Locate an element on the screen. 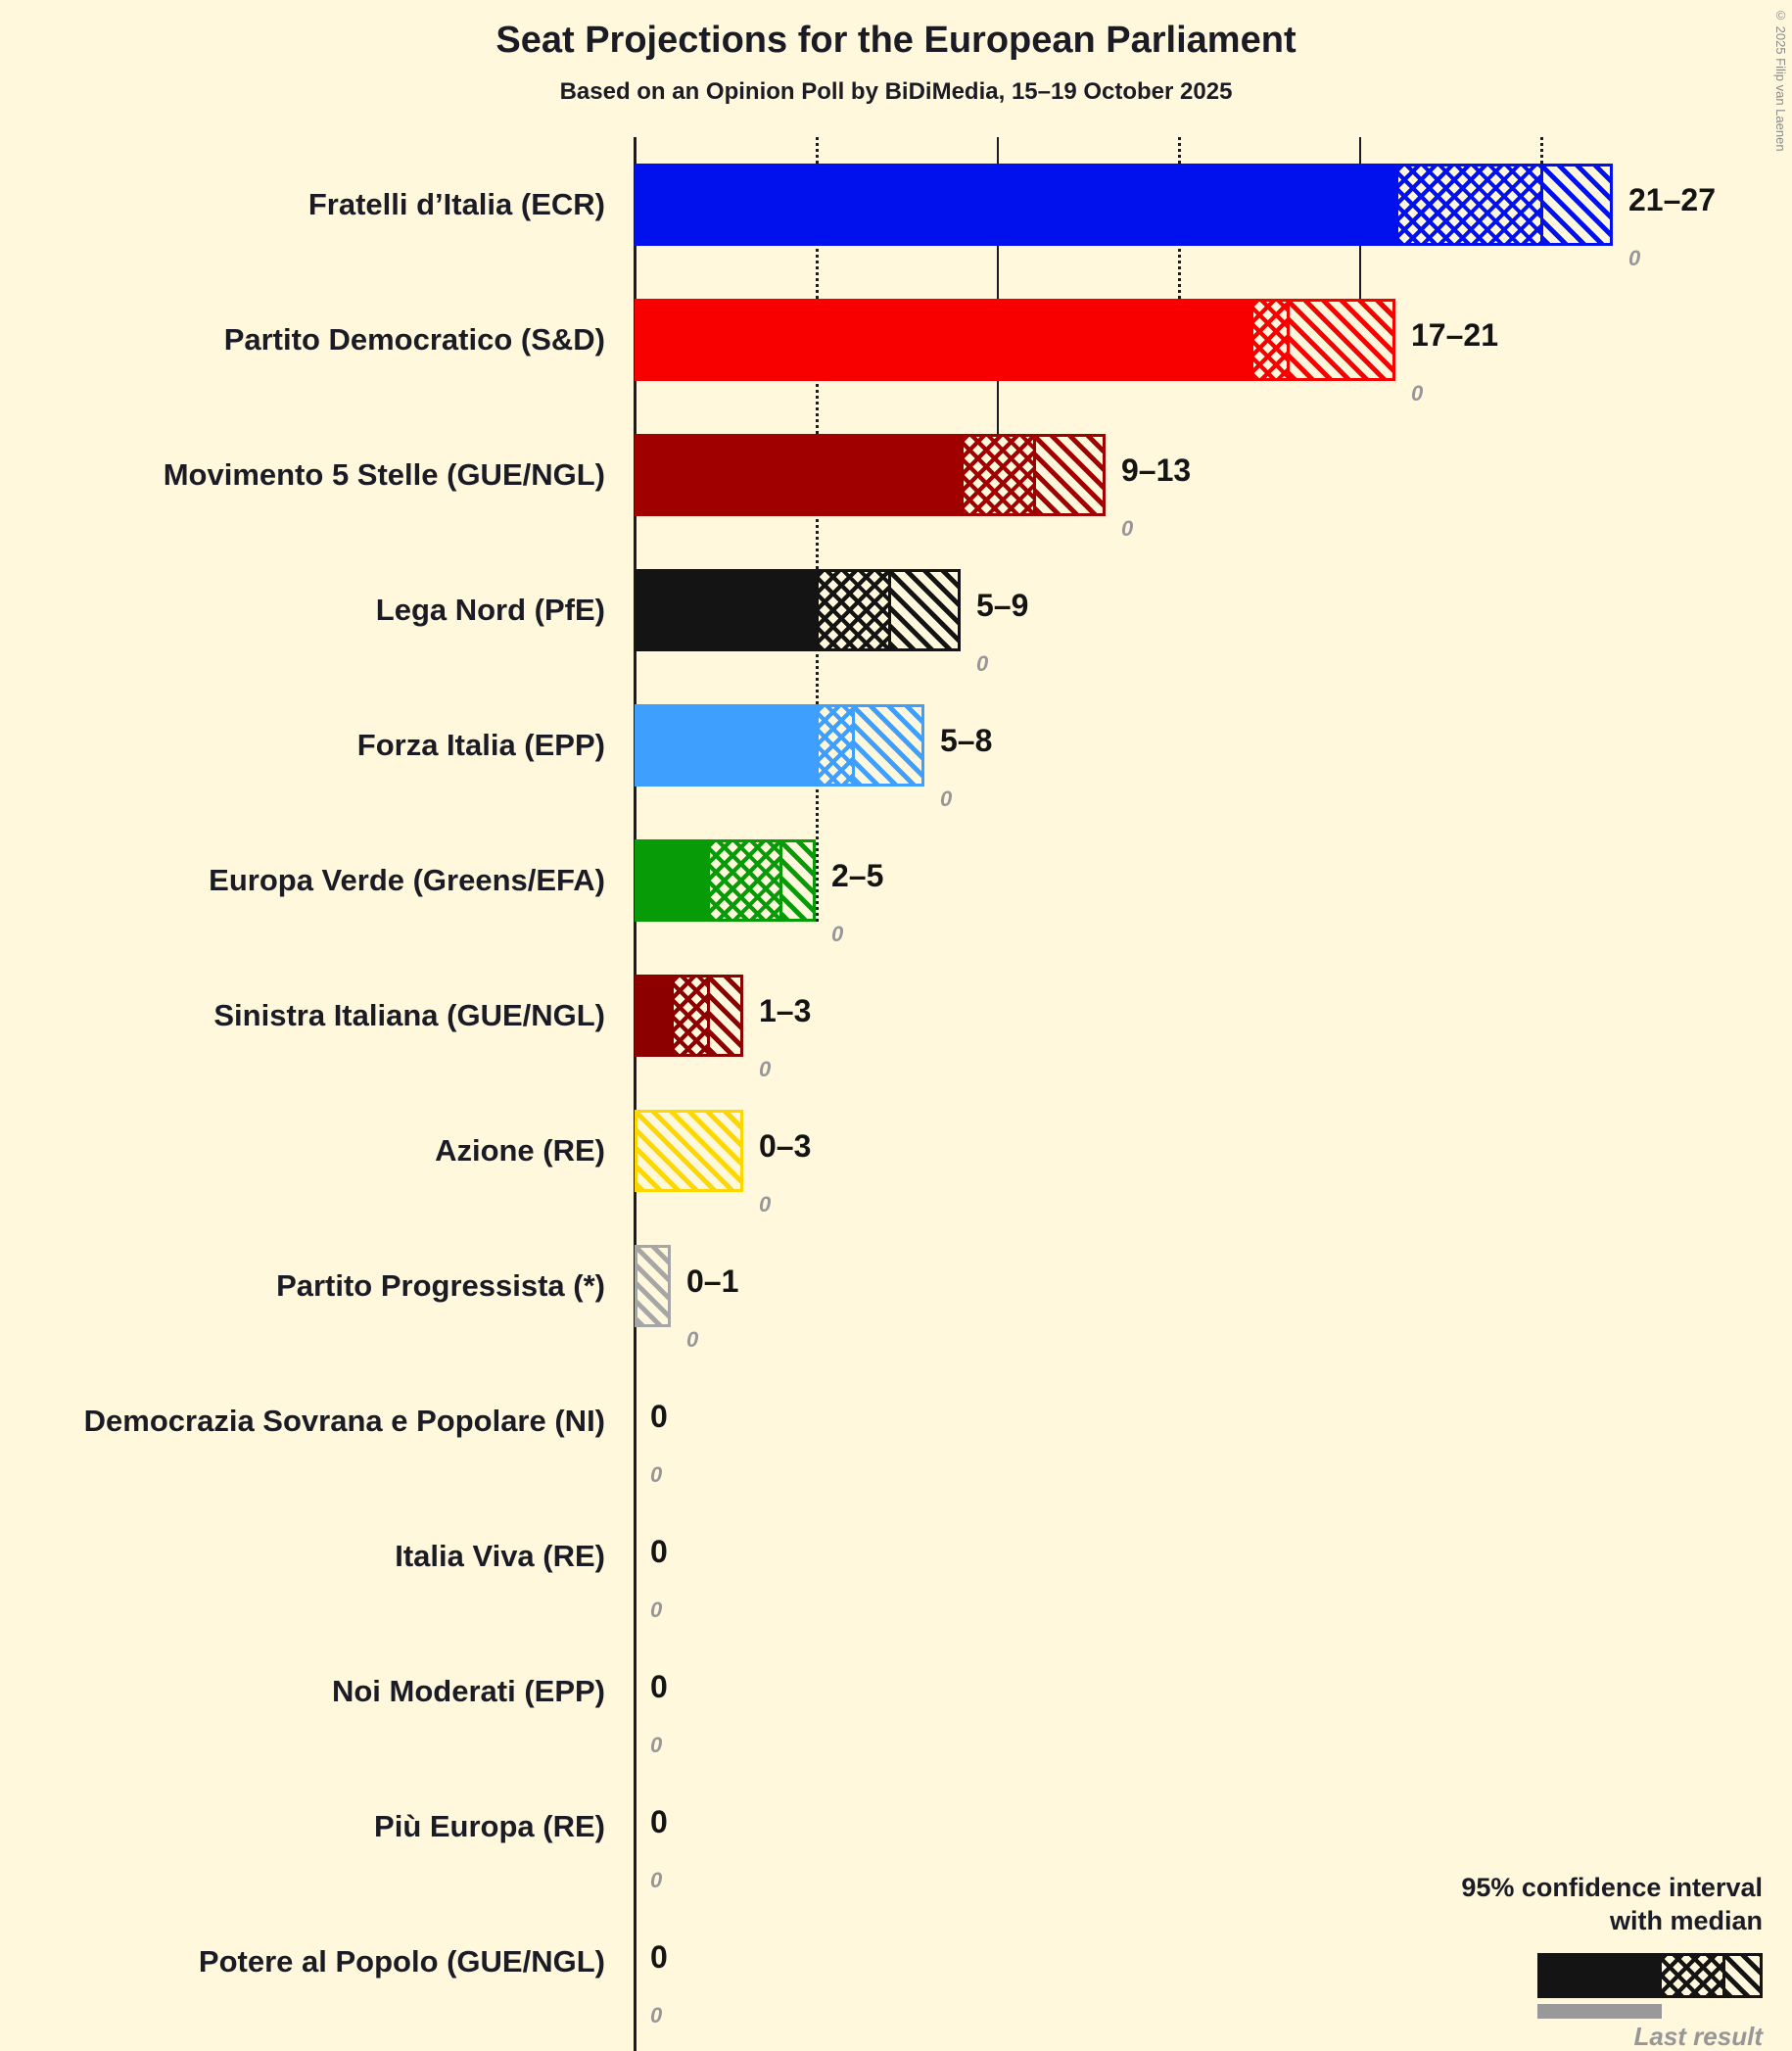 The image size is (1792, 2051). seat-range-label: 21–27 is located at coordinates (1672, 199).